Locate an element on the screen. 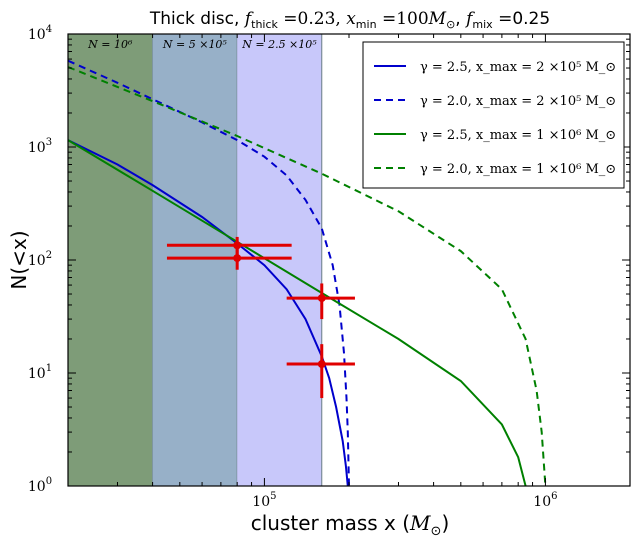  x-tick-label-0: 10⁵ is located at coordinates (264, 500).